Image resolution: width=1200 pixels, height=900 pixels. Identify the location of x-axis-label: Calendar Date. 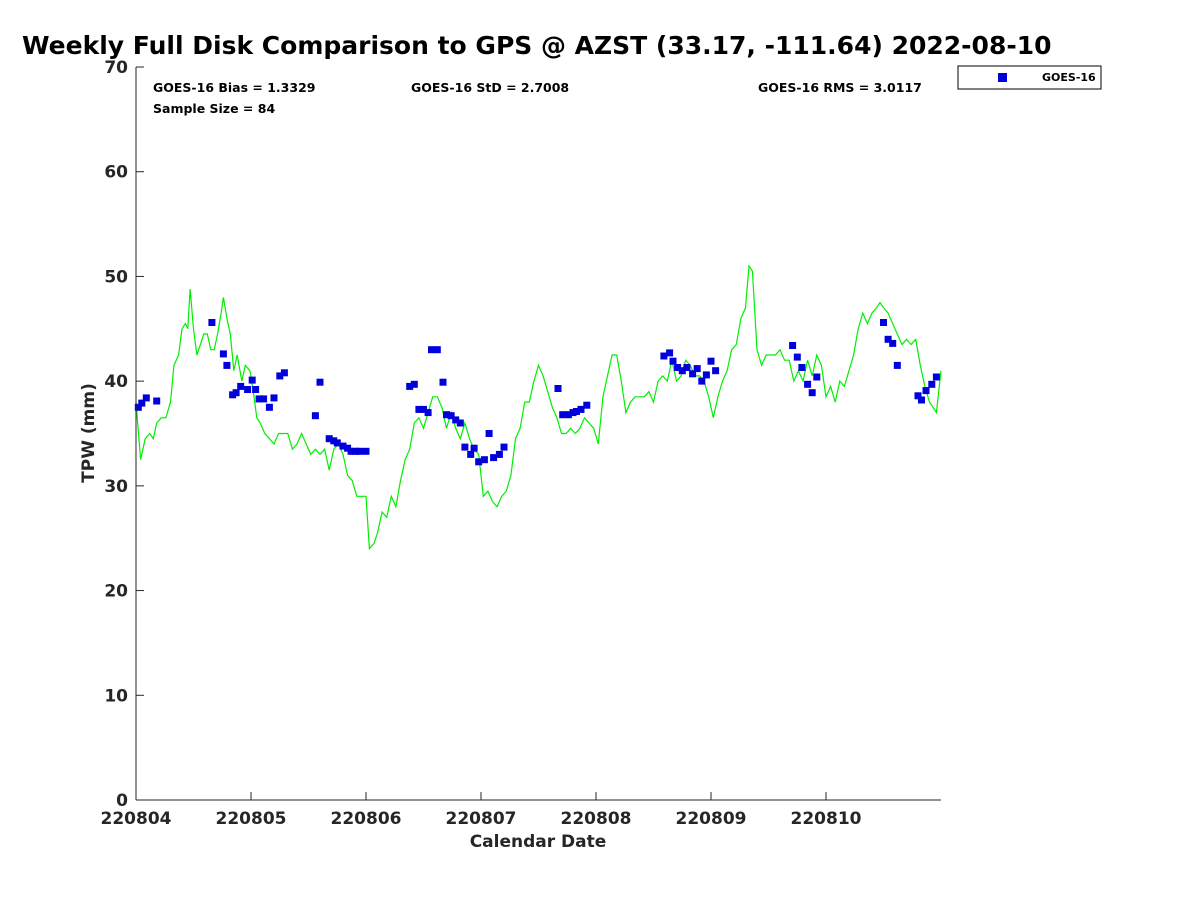
(538, 842).